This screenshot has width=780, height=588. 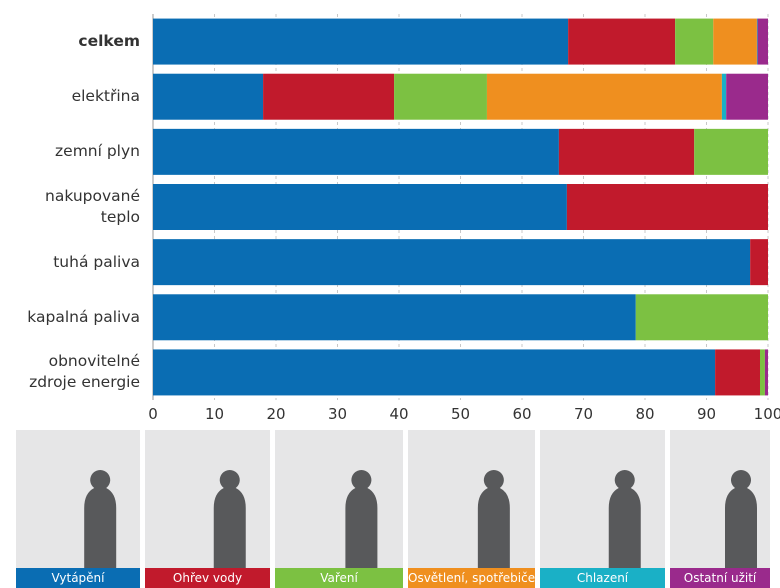 What do you see at coordinates (84, 372) in the screenshot?
I see `category-label: obnovitelné zdroje energie` at bounding box center [84, 372].